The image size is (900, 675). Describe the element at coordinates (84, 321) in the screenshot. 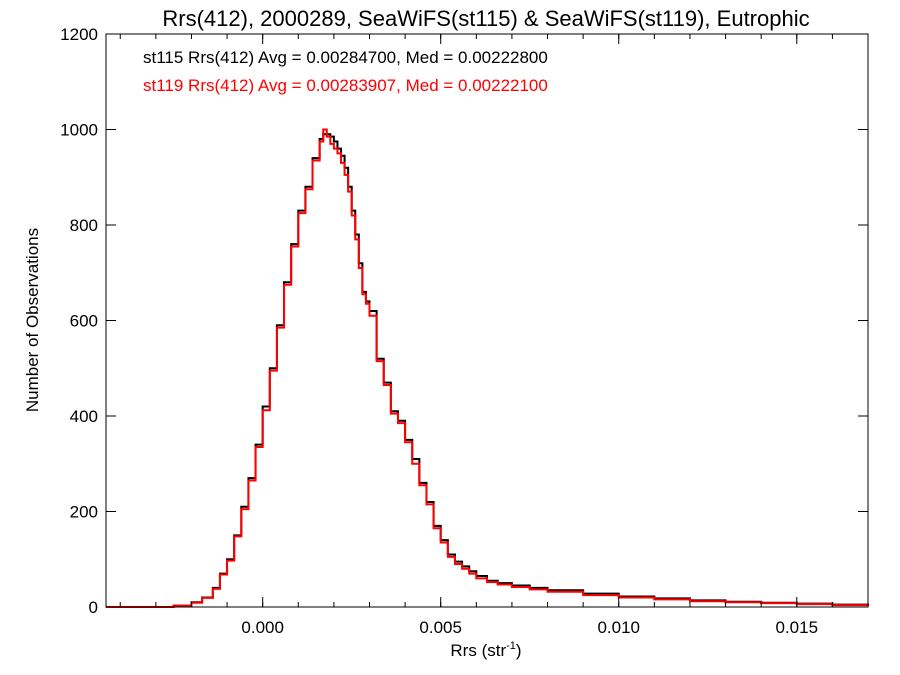

I see `y-tick-label: 600` at that location.